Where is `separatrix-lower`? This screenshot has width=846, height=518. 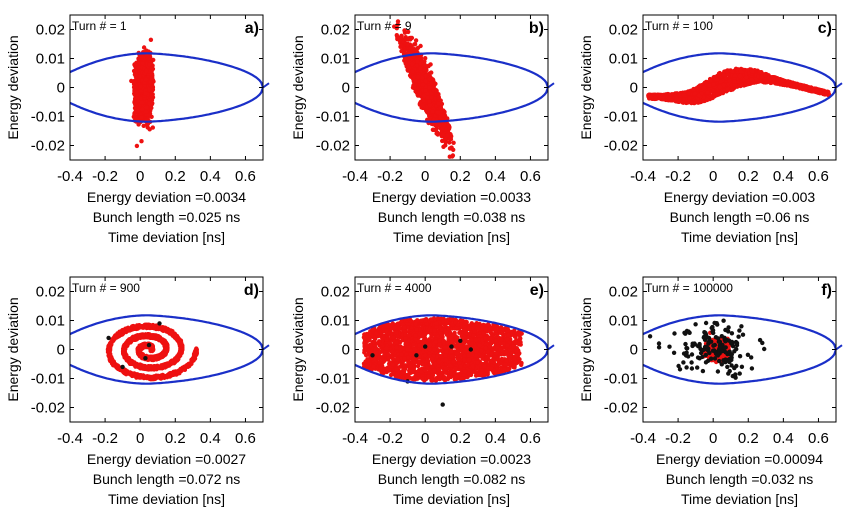 separatrix-lower is located at coordinates (451, 105).